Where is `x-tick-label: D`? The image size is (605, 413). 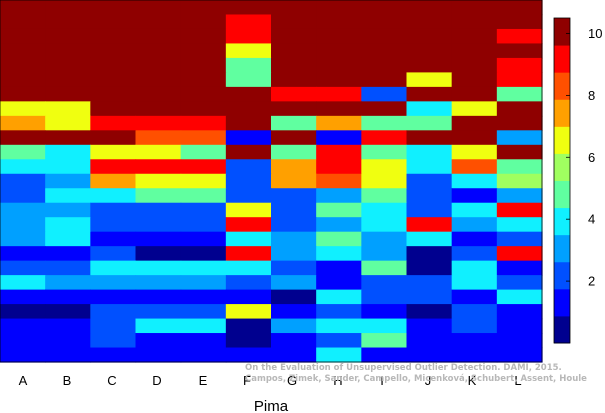 x-tick-label: D is located at coordinates (156, 380).